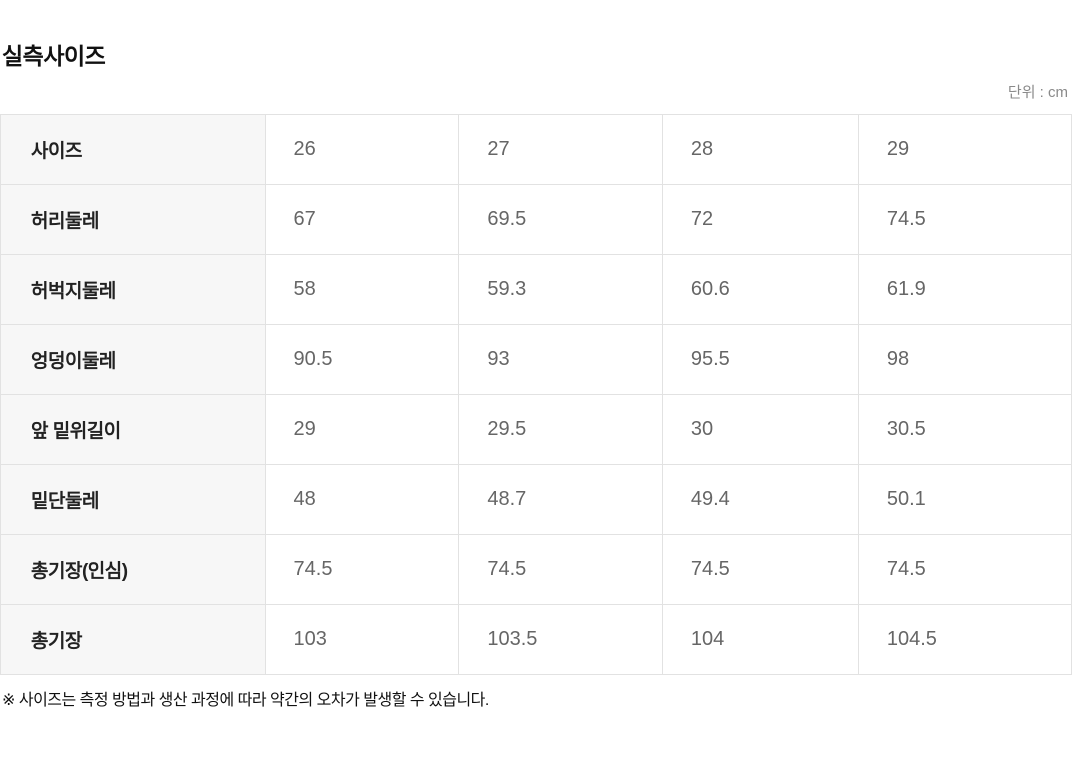 The height and width of the screenshot is (762, 1072). I want to click on table-row: 밑단둘레 48 48.7 49.4 50.1, so click(536, 499).